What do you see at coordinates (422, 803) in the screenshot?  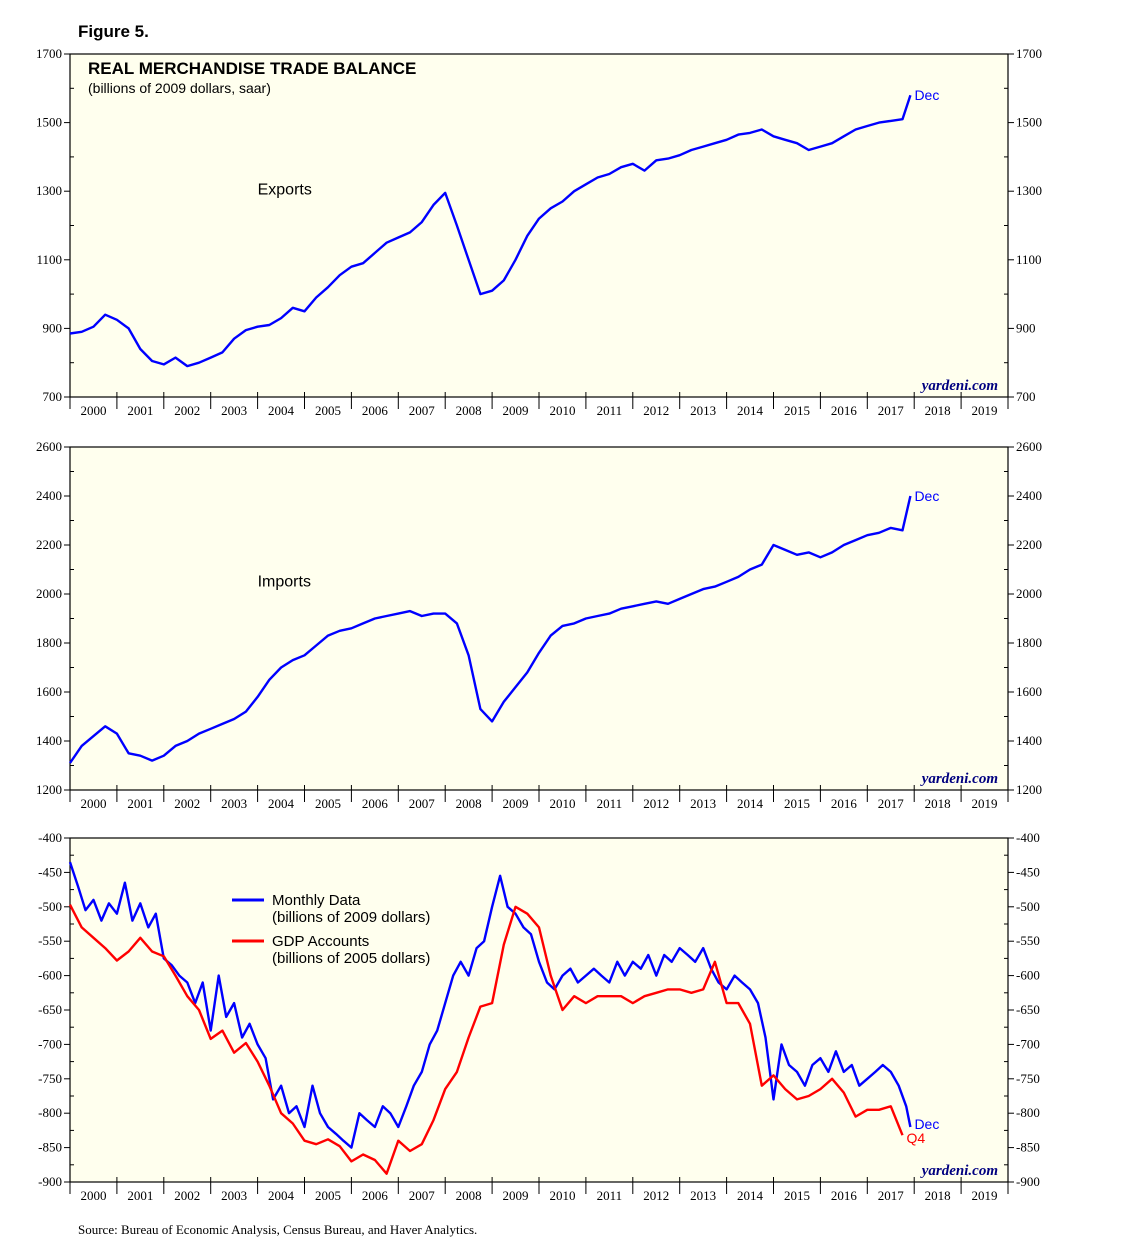 I see `imports-x-tick-label: 2007` at bounding box center [422, 803].